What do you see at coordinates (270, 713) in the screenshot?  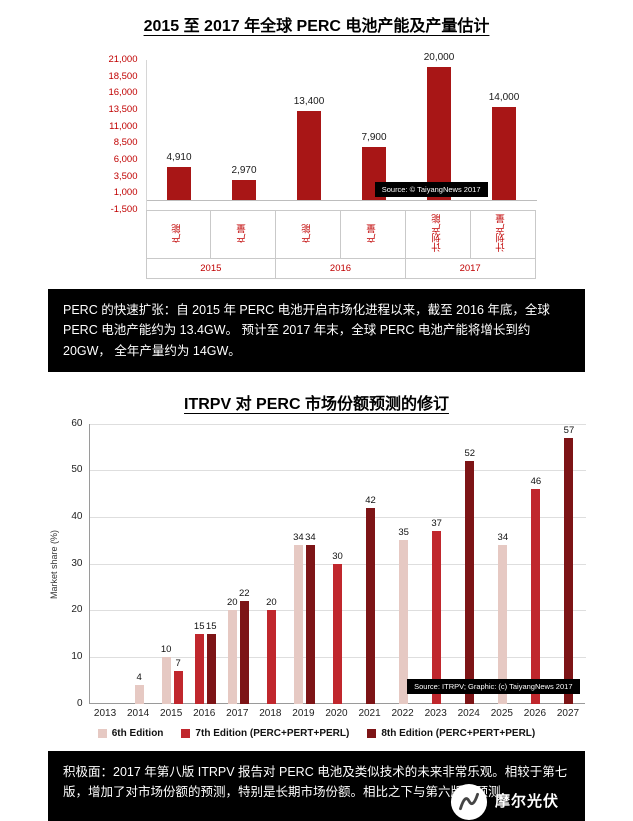 I see `x-tick-label: 2018` at bounding box center [270, 713].